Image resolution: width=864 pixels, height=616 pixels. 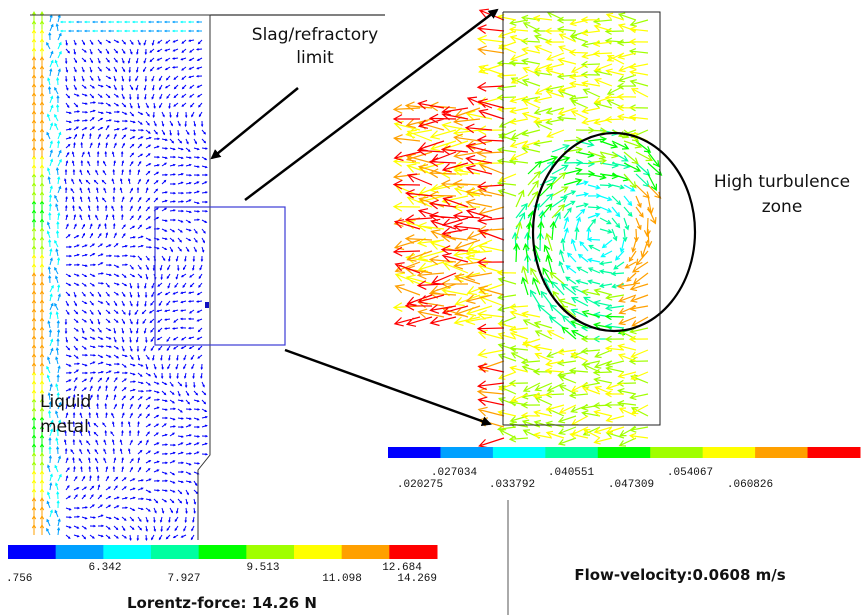 I want to click on colorbar-label: 14.269, so click(x=417, y=579).